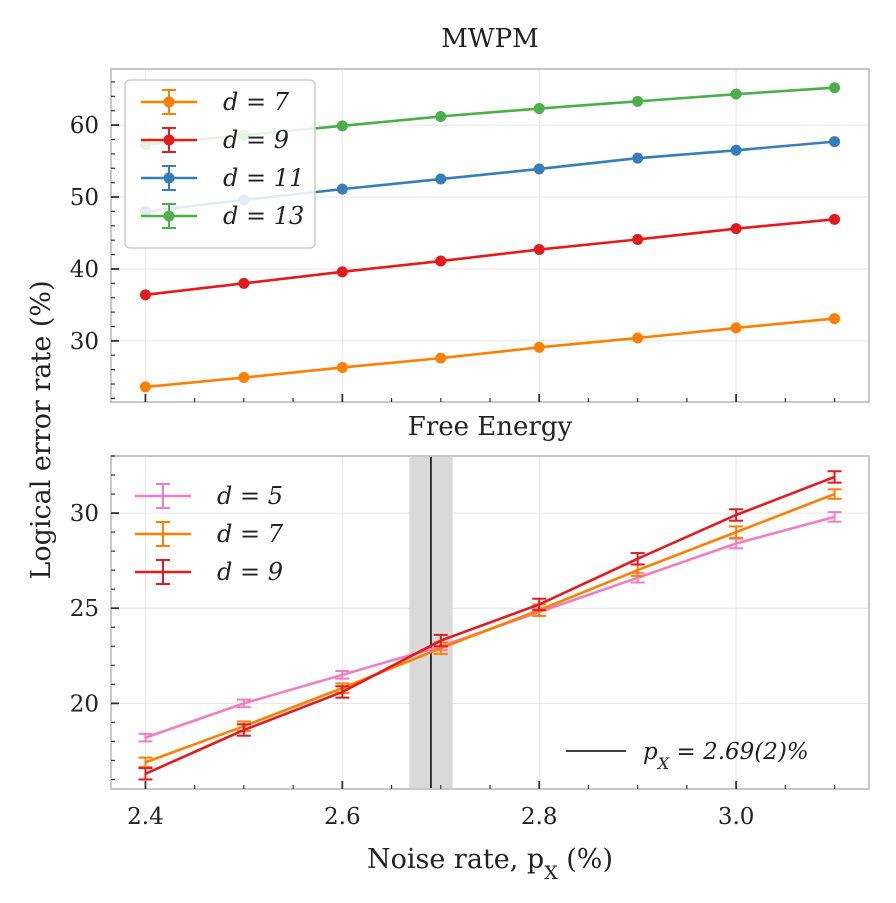  Describe the element at coordinates (726, 756) in the screenshot. I see `threshold-legend-label: pX = 2.69(2)%` at that location.